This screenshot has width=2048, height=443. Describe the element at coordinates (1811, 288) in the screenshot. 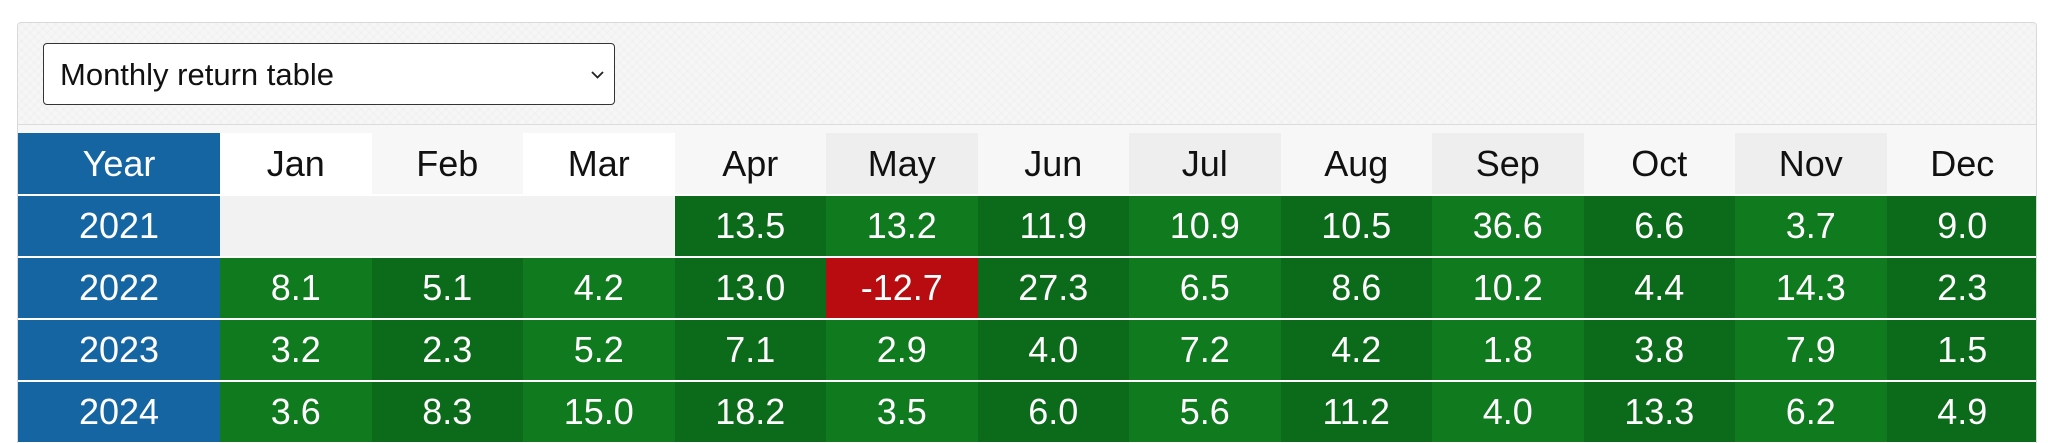

I see `return-cell: 14.3` at that location.